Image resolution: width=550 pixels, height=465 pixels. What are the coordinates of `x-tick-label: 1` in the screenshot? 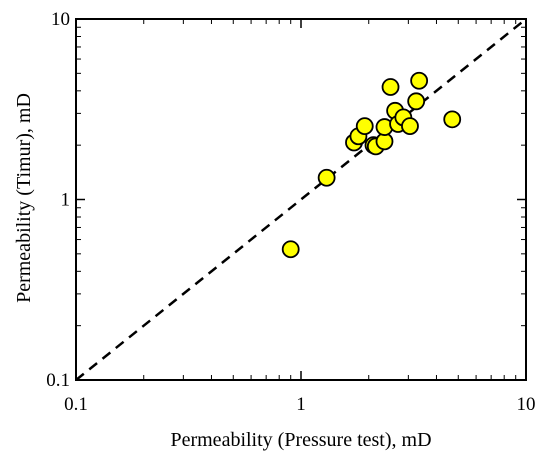 It's located at (301, 404).